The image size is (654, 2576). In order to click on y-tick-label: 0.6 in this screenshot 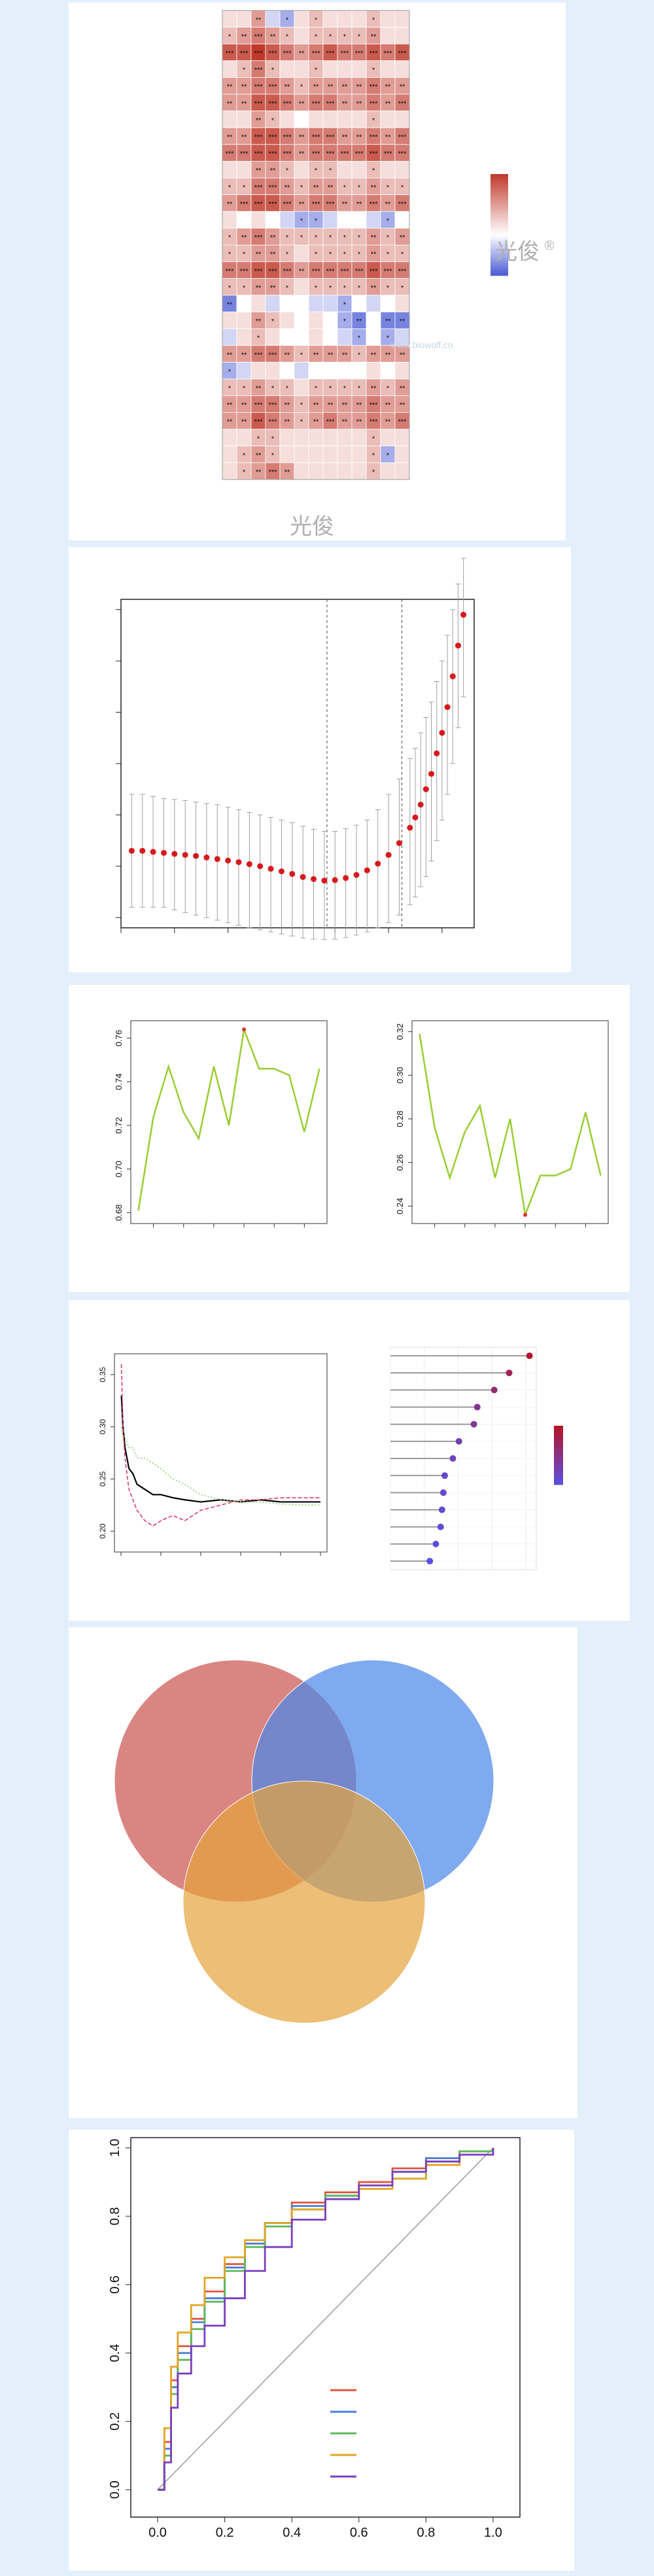, I will do `click(115, 2285)`.